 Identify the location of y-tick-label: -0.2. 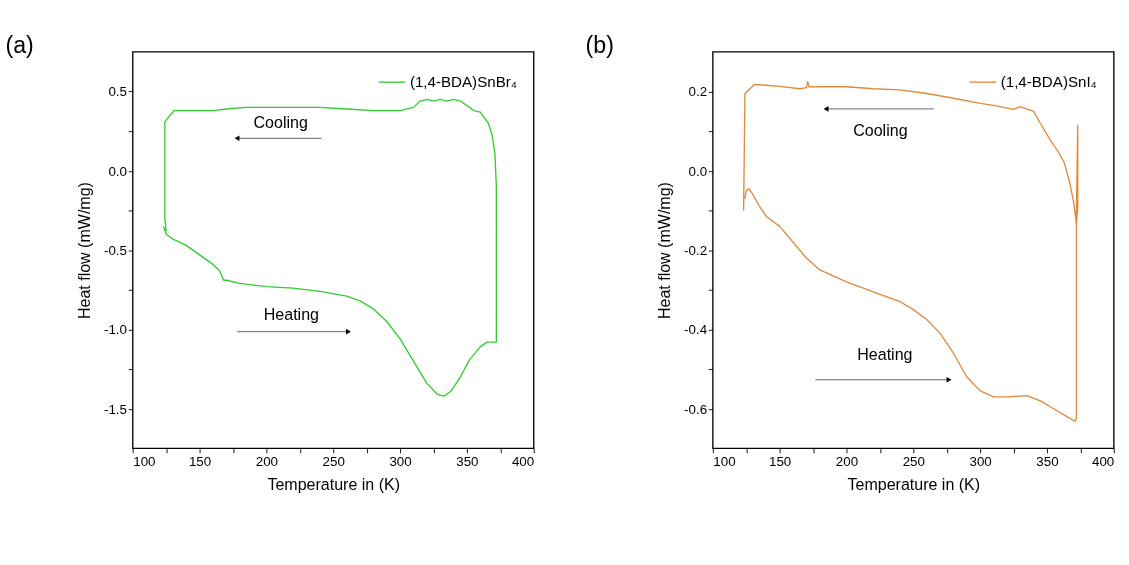
(696, 251).